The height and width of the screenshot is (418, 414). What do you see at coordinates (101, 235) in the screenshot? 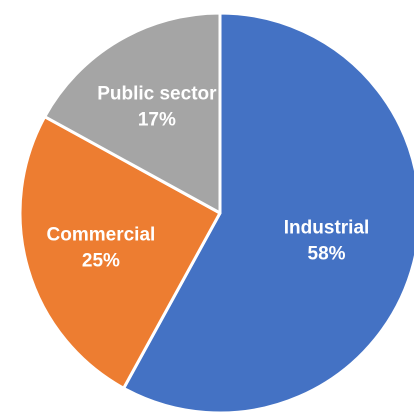
I see `slice-label: Commercial` at bounding box center [101, 235].